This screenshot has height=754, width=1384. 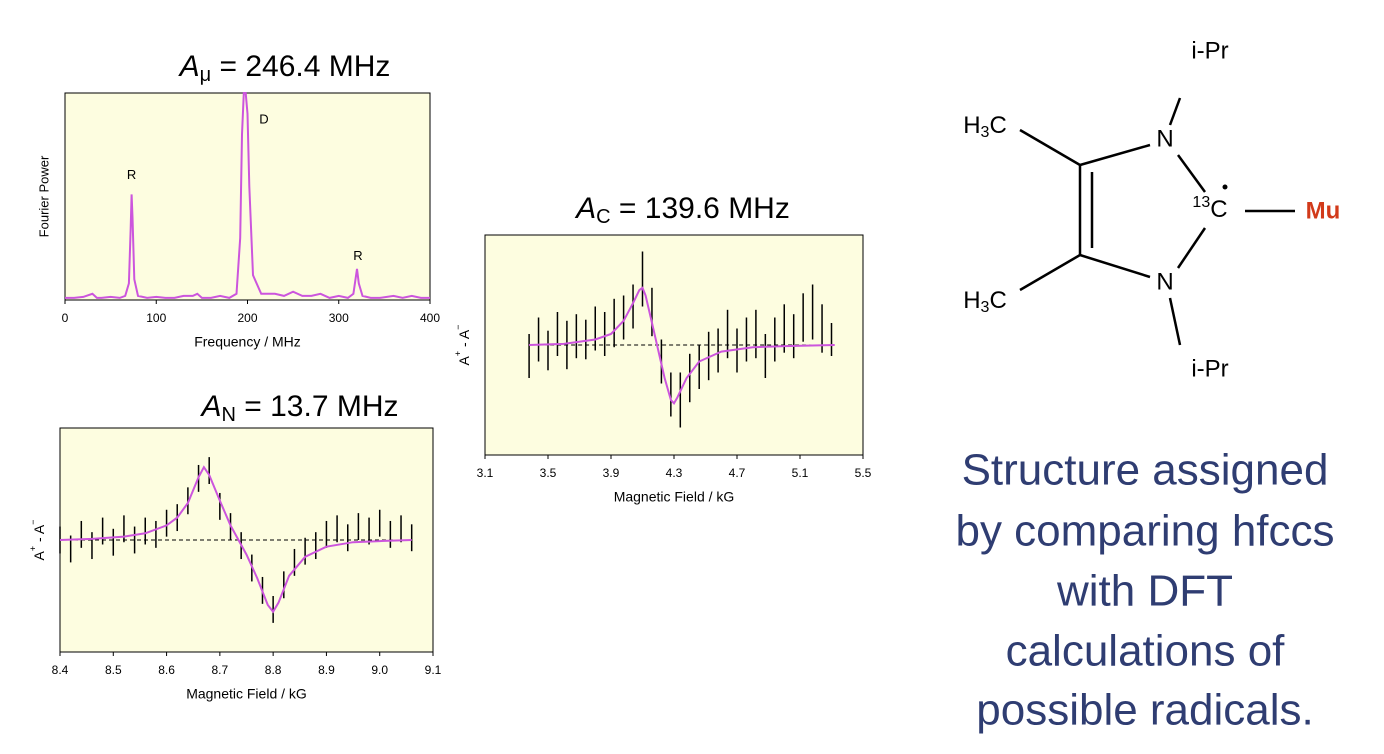 I want to click on chart-title: AC = 139.6 MHz, so click(x=682, y=210).